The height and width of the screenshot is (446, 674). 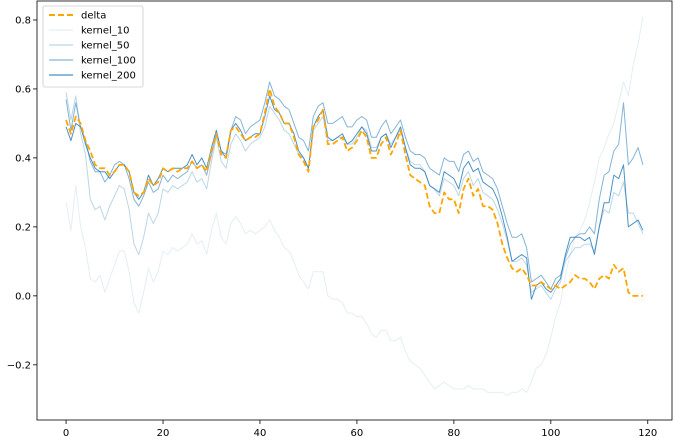 I want to click on legend-label-kernel-200: kernel_200, so click(x=108, y=76).